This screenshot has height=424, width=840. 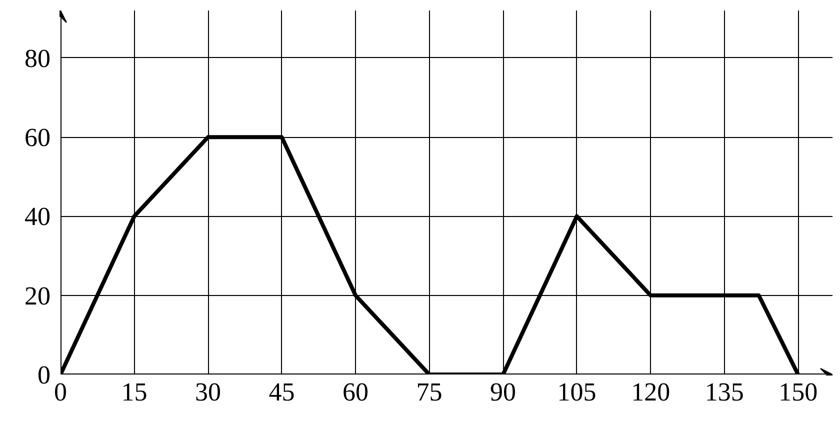 What do you see at coordinates (37, 217) in the screenshot?
I see `y-tick-label: 40` at bounding box center [37, 217].